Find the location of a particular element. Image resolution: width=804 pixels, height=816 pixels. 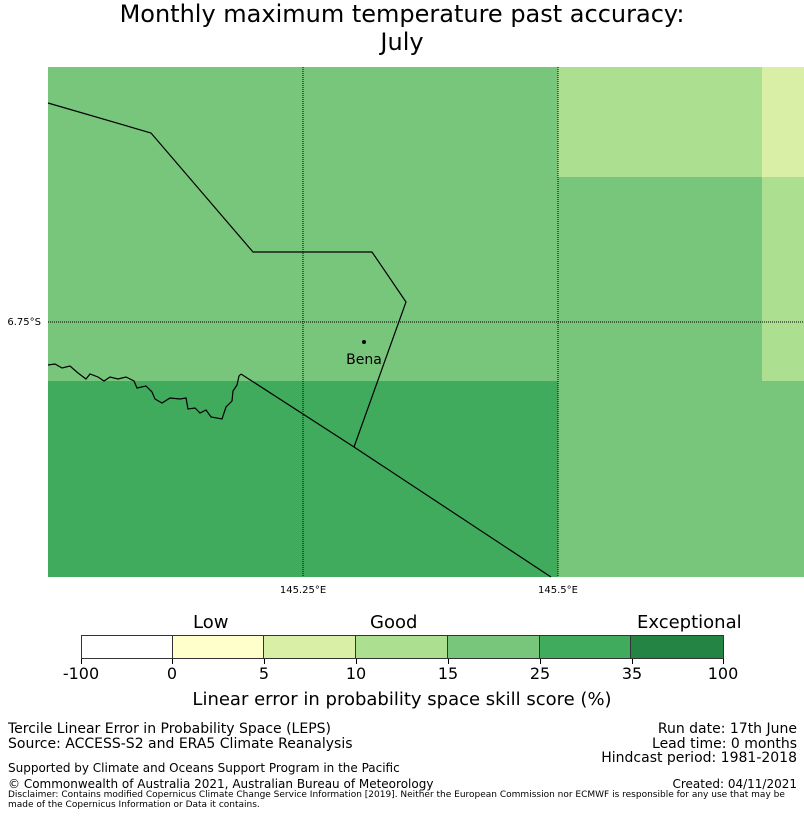

province-boundary-south is located at coordinates (396, 475).